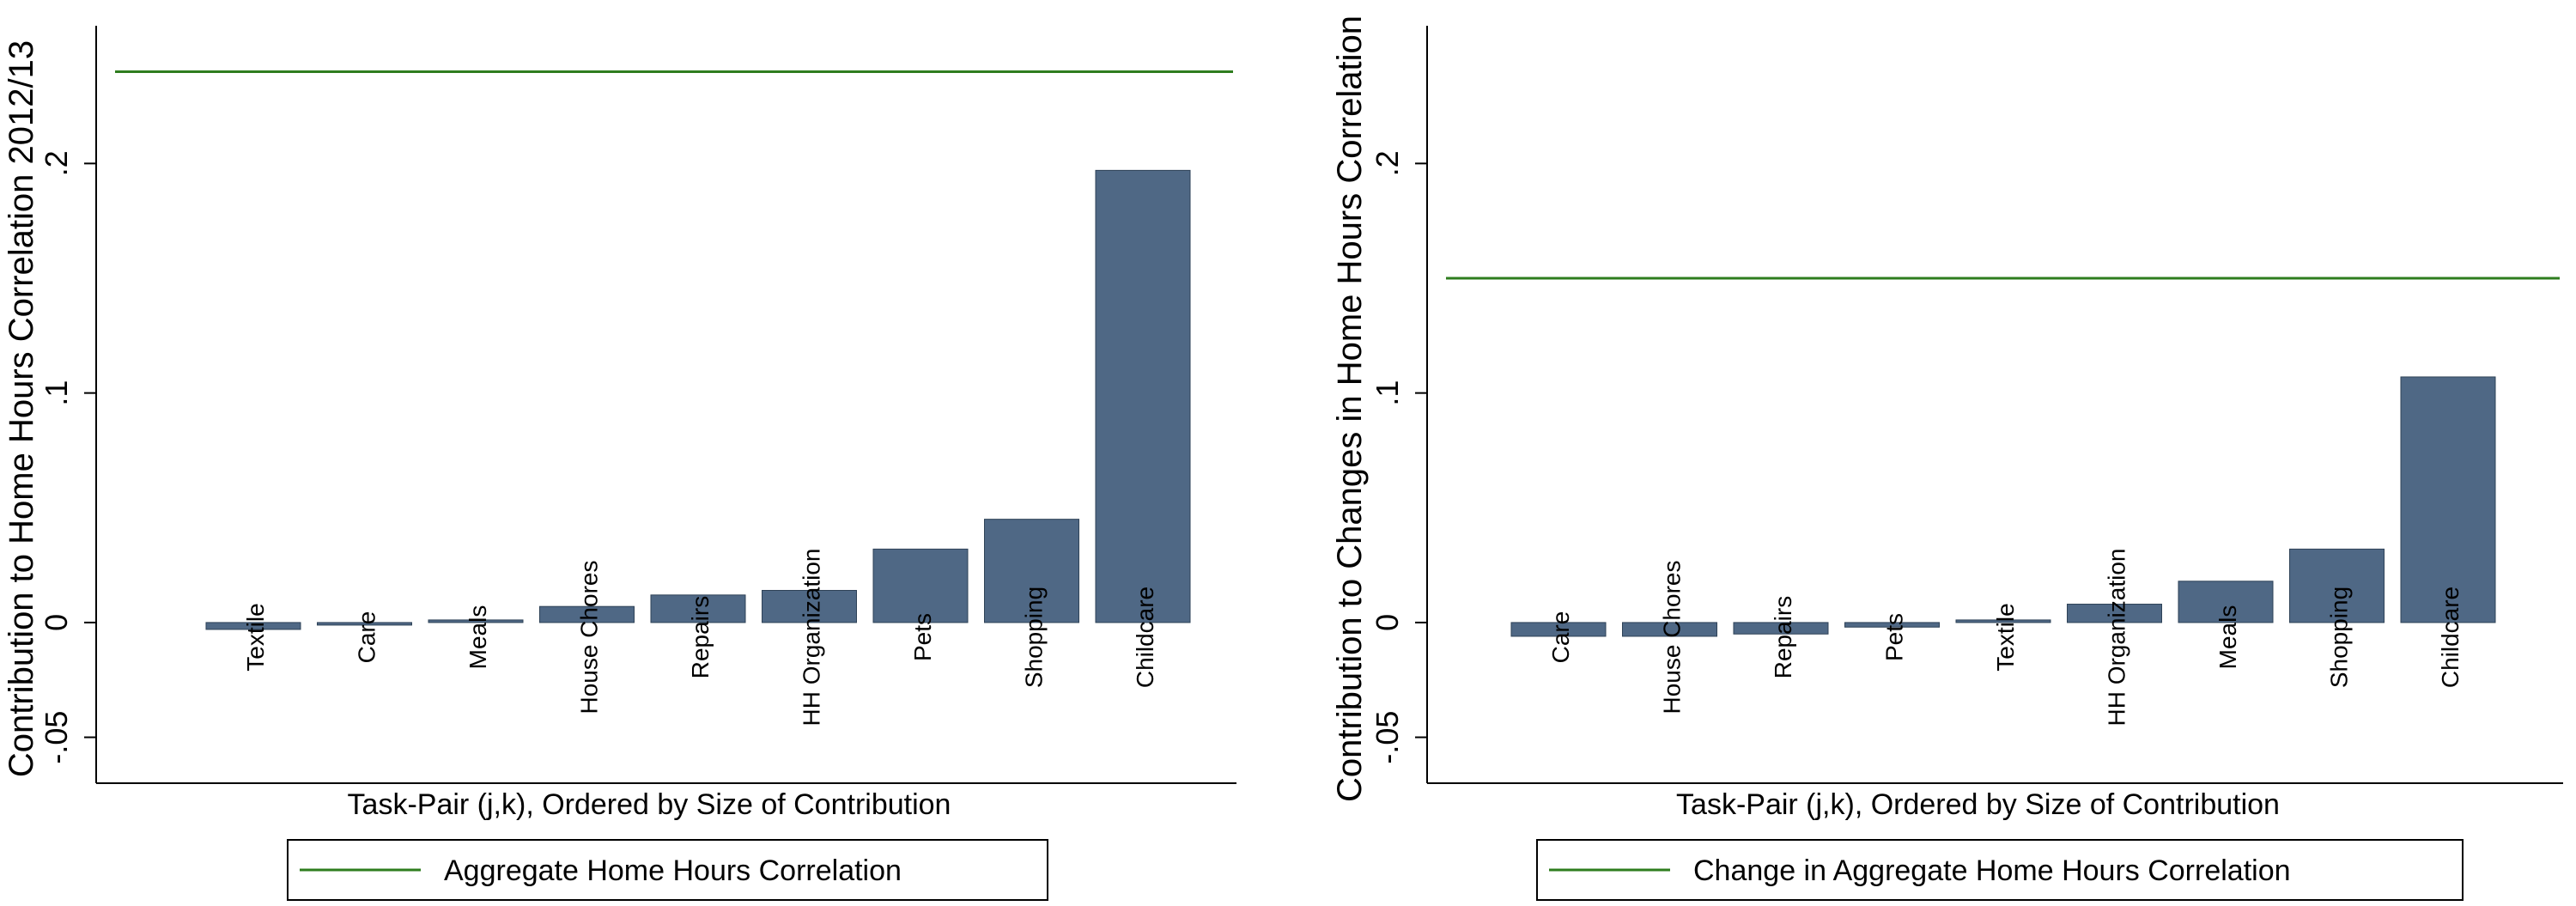 The width and height of the screenshot is (2576, 906). What do you see at coordinates (1031, 571) in the screenshot?
I see `chart1-bar-shopping` at bounding box center [1031, 571].